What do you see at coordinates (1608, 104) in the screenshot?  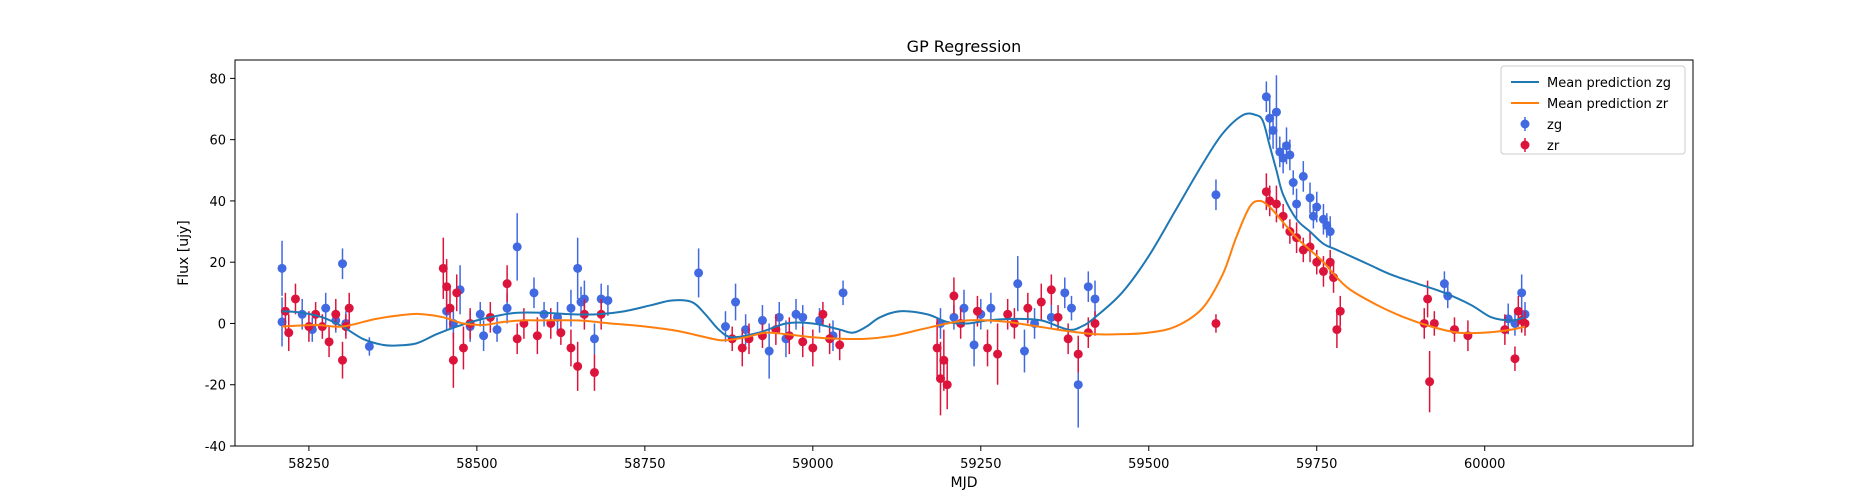 I see `legend-label: Mean prediction zr` at bounding box center [1608, 104].